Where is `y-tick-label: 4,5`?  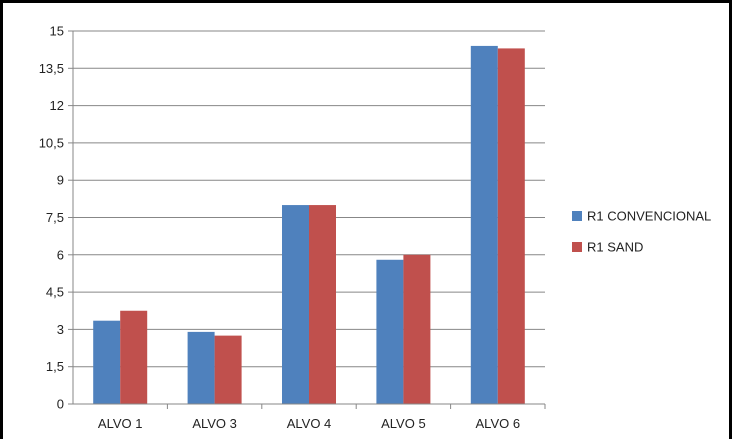 y-tick-label: 4,5 is located at coordinates (55, 292).